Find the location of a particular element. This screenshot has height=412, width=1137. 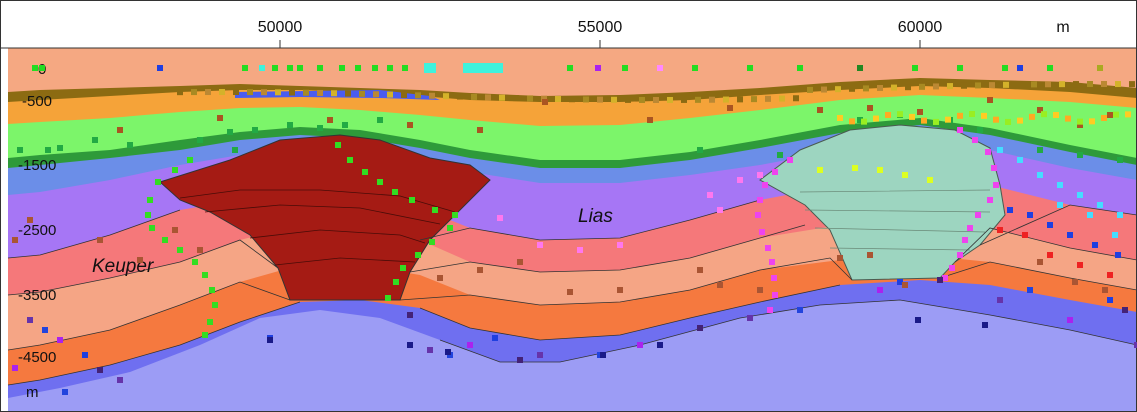

x-axis-unit: m is located at coordinates (1062, 27).